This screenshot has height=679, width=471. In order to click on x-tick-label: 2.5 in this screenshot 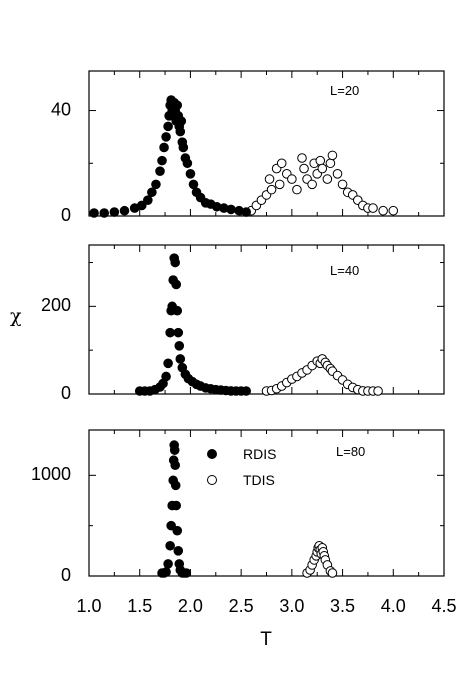, I will do `click(241, 606)`.